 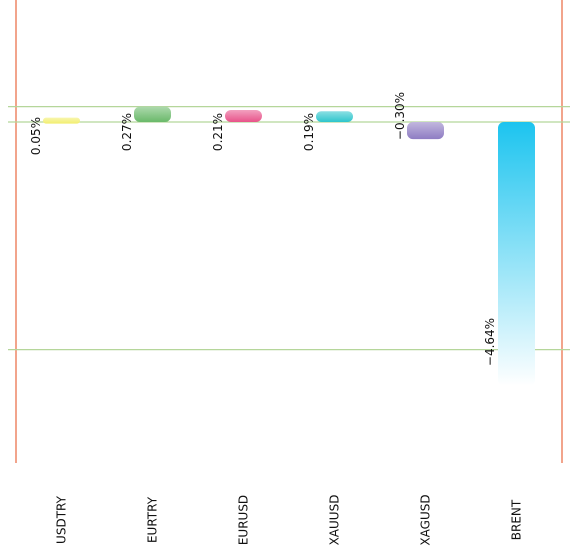 What do you see at coordinates (289, 519) in the screenshot?
I see `category-labels: USDTRY EURTRY EURUSD XAUUSD XAGUSD BRENT` at bounding box center [289, 519].